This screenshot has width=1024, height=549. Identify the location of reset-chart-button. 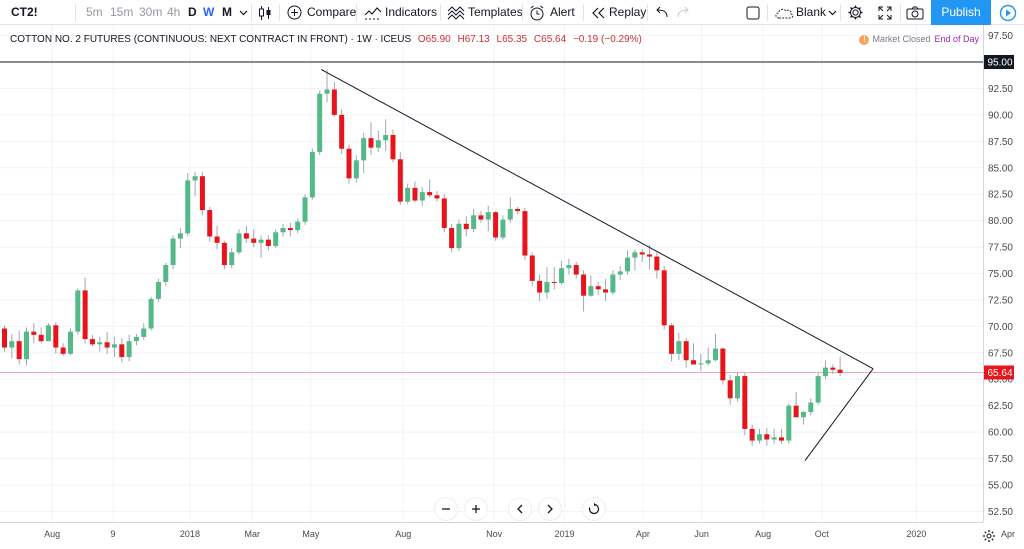
(594, 509).